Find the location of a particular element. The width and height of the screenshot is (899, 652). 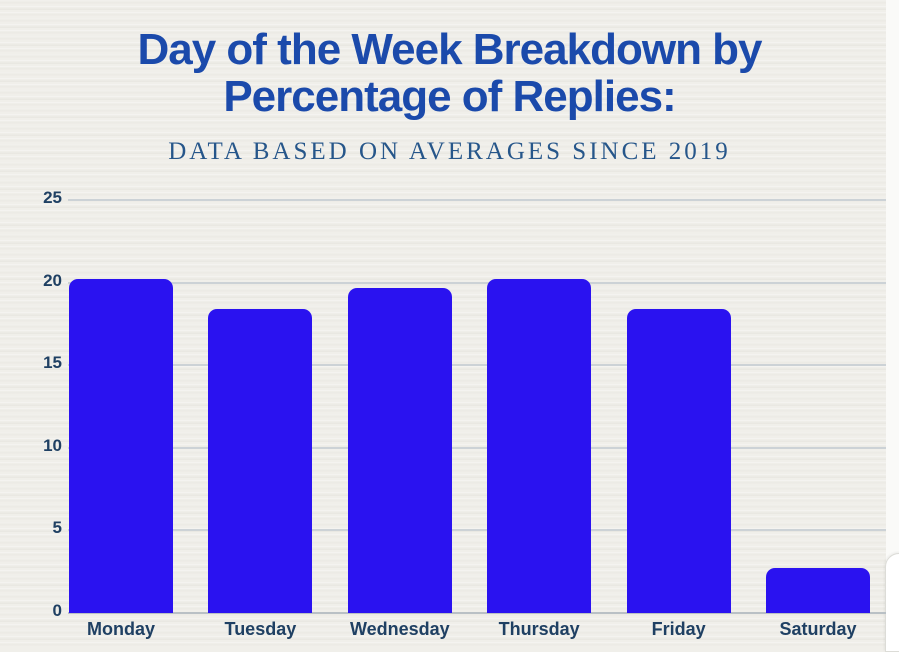

bar-tuesday is located at coordinates (260, 461).